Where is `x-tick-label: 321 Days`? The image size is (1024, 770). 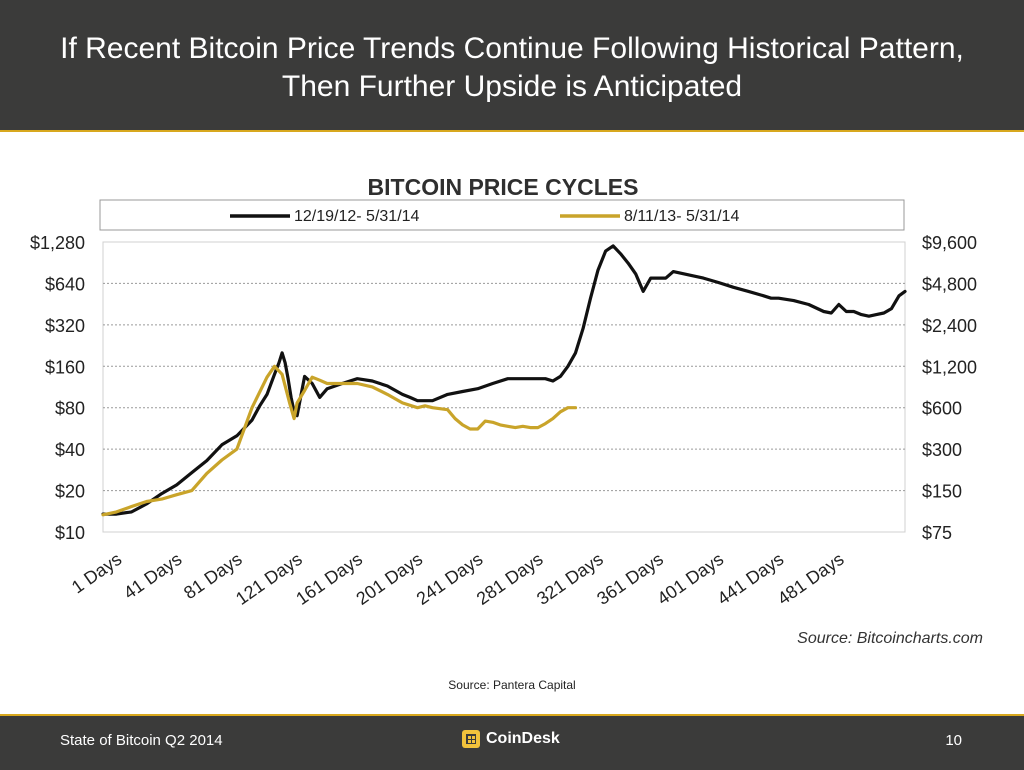
x-tick-label: 321 Days is located at coordinates (570, 579).